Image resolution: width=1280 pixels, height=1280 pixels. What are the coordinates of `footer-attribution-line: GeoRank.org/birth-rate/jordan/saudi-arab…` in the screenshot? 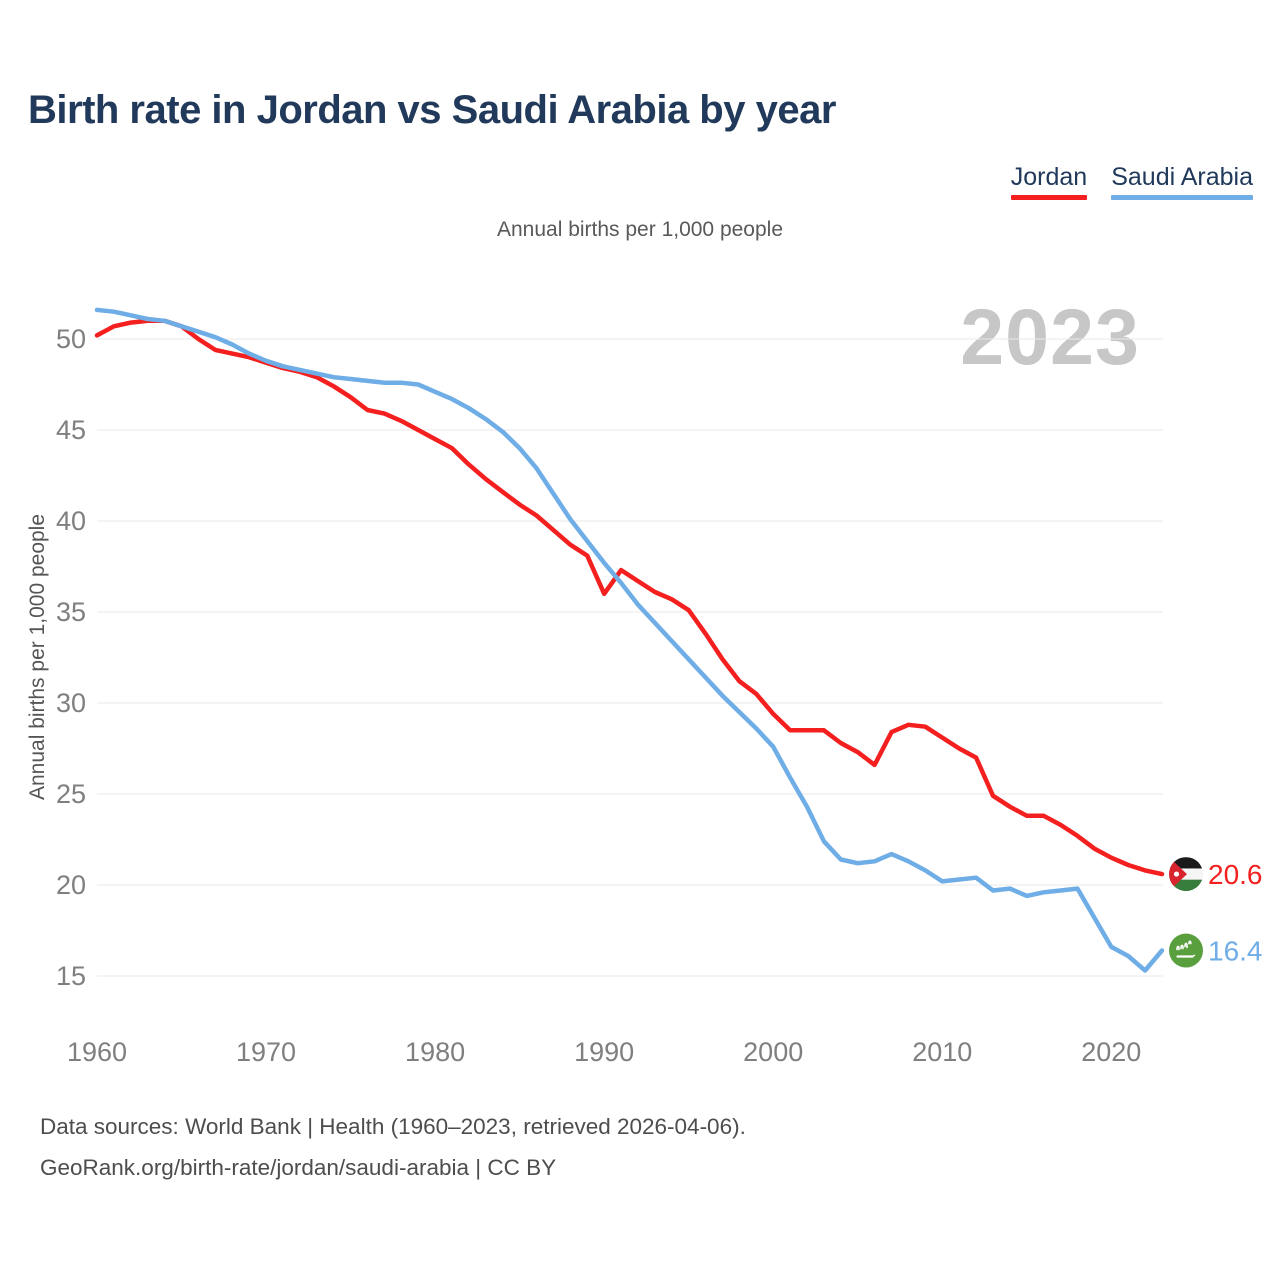 It's located at (298, 1167).